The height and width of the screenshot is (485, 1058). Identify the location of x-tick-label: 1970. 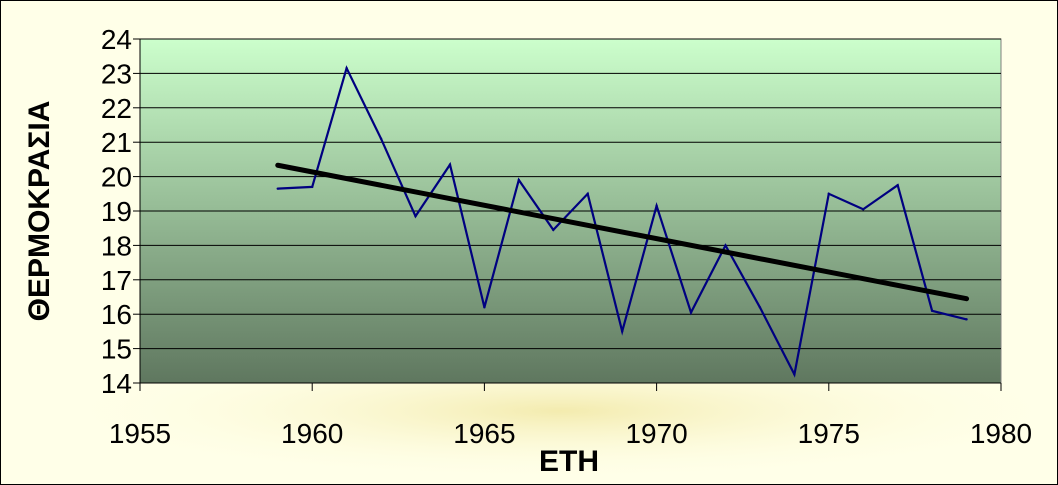
(656, 433).